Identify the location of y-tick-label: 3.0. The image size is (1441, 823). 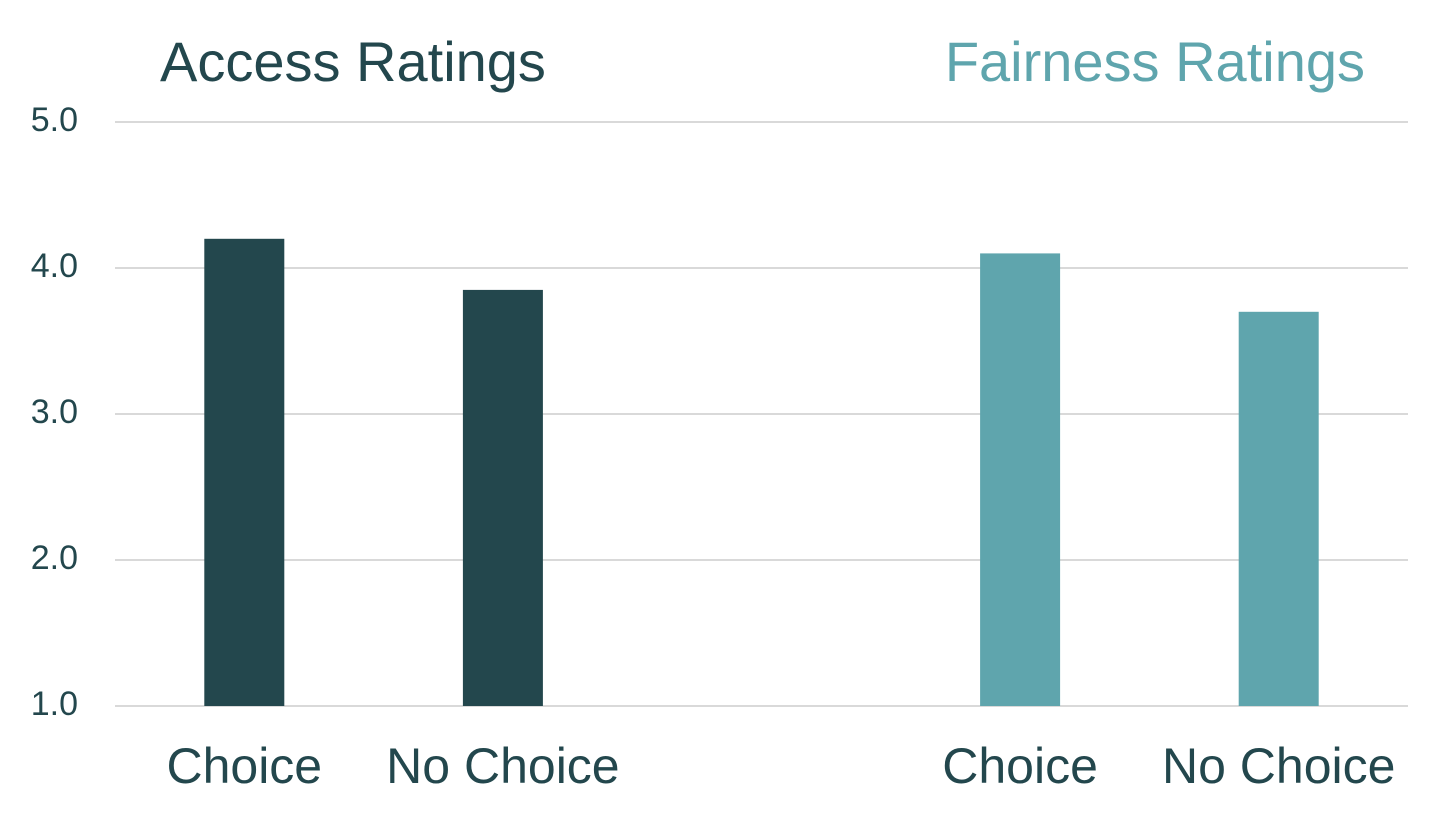
(54, 412).